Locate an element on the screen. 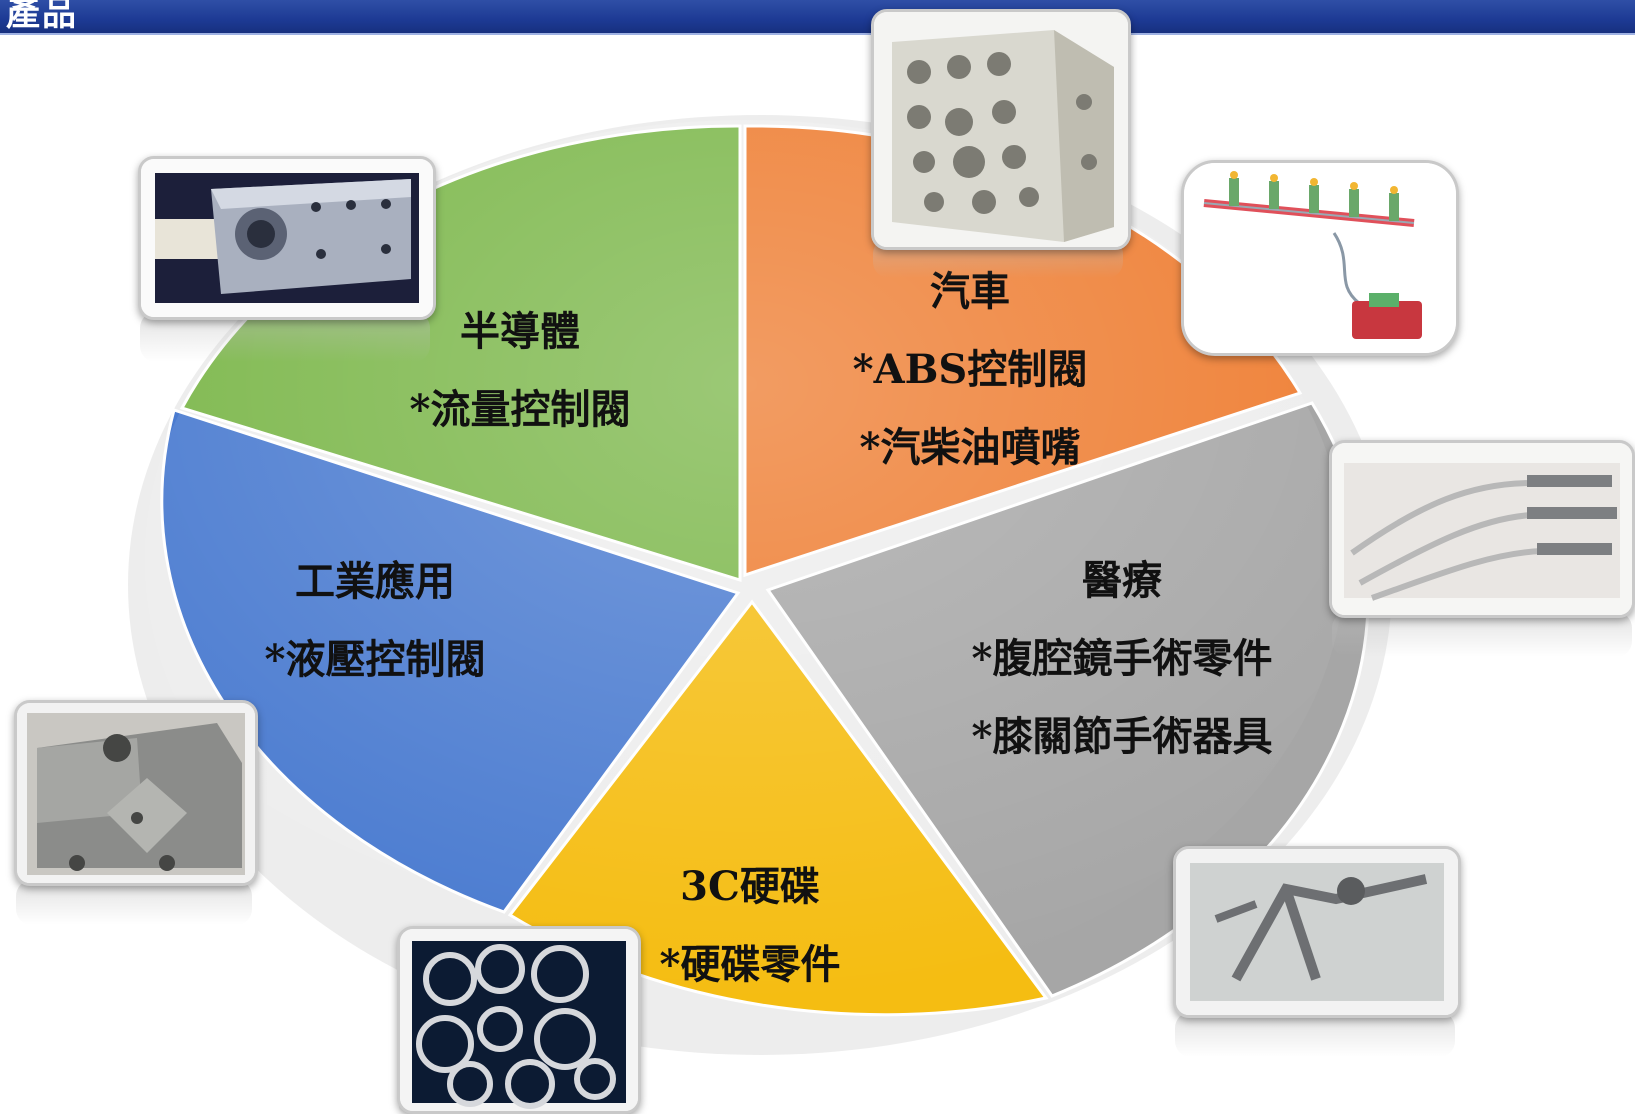 The height and width of the screenshot is (1114, 1635). segment-item: *液壓控制閥 is located at coordinates (375, 659).